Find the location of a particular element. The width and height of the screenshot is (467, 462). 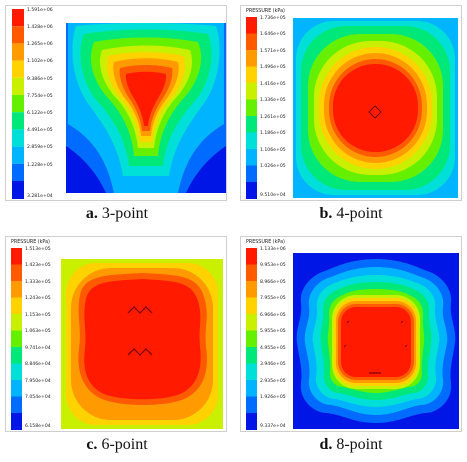

colorbar-tick-label: 1.496e+05 is located at coordinates (273, 67).